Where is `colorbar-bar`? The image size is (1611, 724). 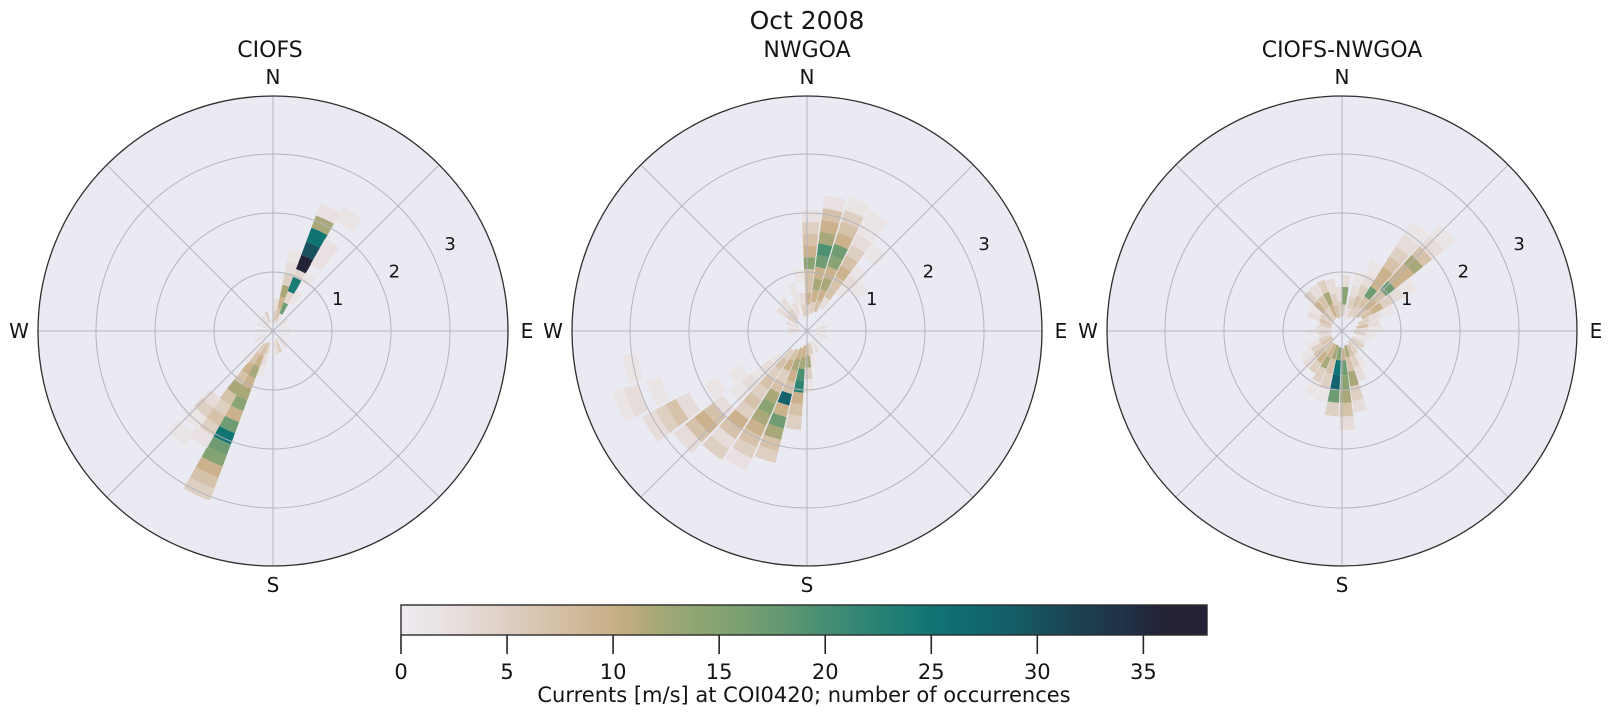 colorbar-bar is located at coordinates (804, 620).